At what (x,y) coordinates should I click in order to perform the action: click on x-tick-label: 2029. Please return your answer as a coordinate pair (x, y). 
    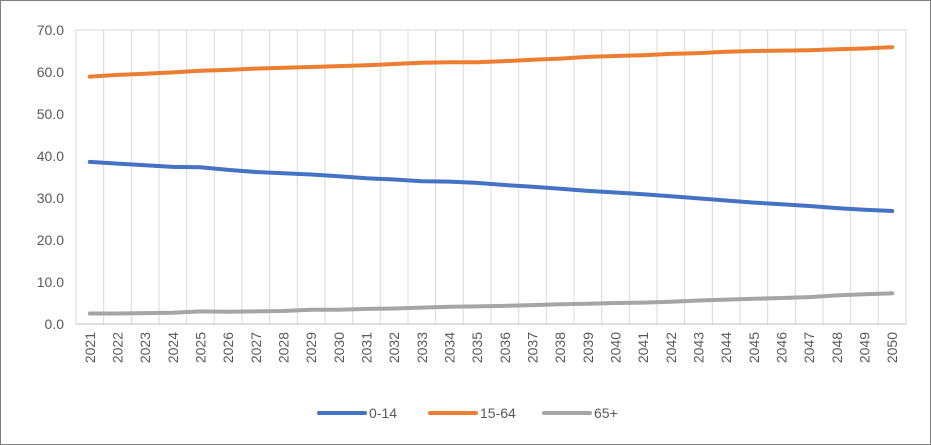
    Looking at the image, I should click on (311, 347).